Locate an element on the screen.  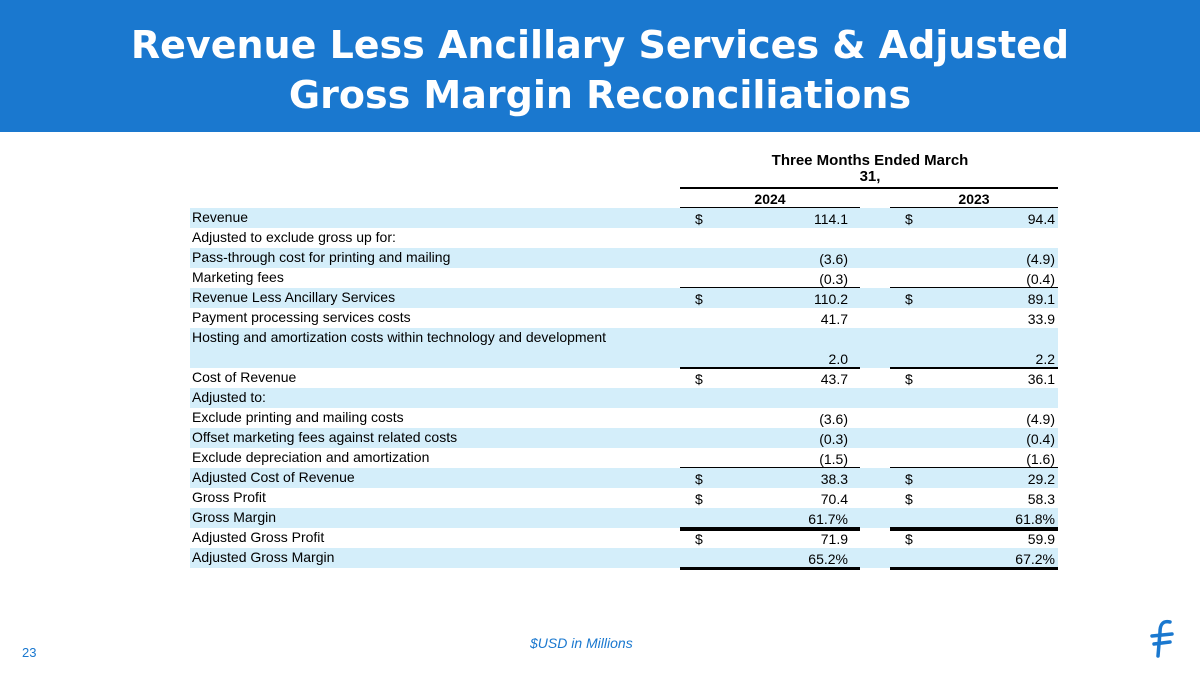
value: 110.2 is located at coordinates (831, 299).